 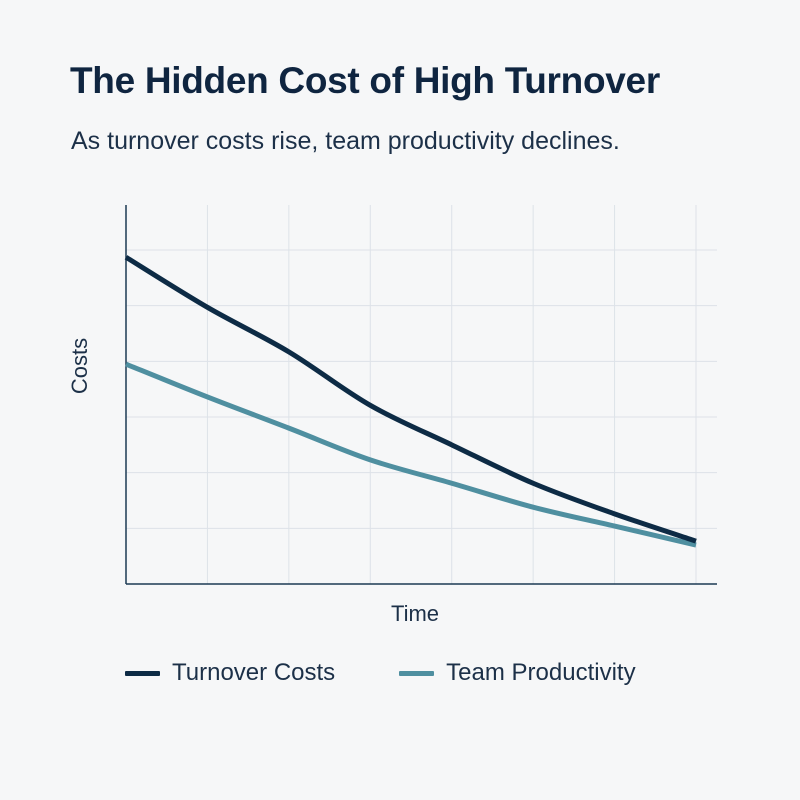 I want to click on legend: Turnover Costs Team Productivity, so click(x=380, y=673).